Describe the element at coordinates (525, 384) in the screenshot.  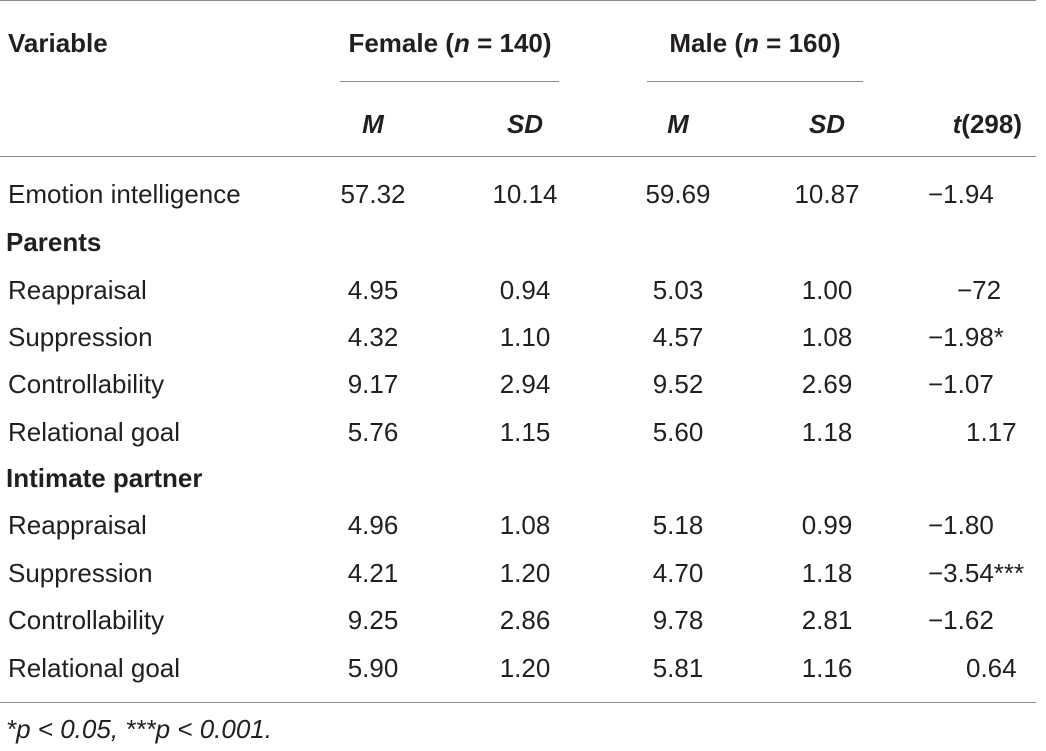
I see `cell-female-sd: 2.94` at that location.